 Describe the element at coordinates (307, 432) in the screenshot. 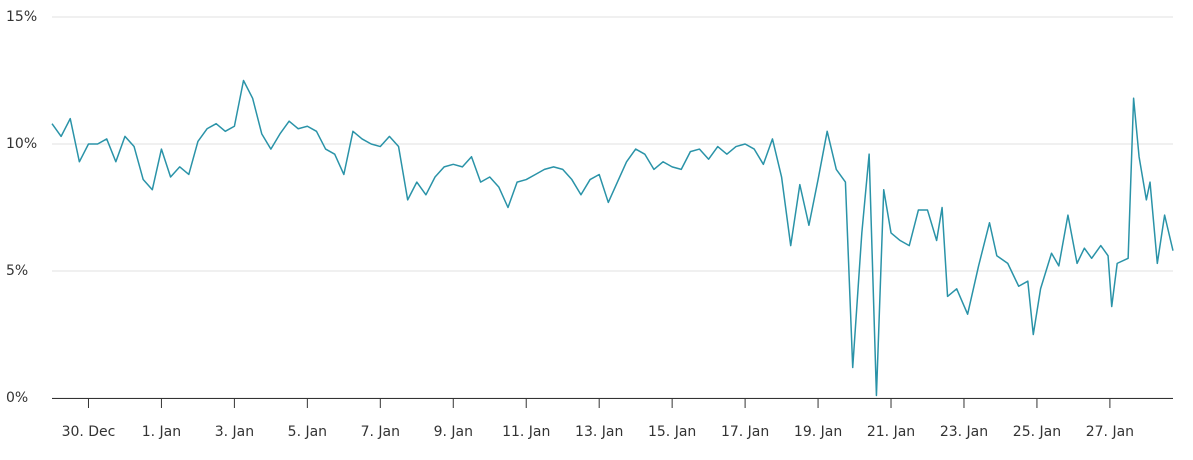

I see `x-tick-label: 5. Jan` at that location.